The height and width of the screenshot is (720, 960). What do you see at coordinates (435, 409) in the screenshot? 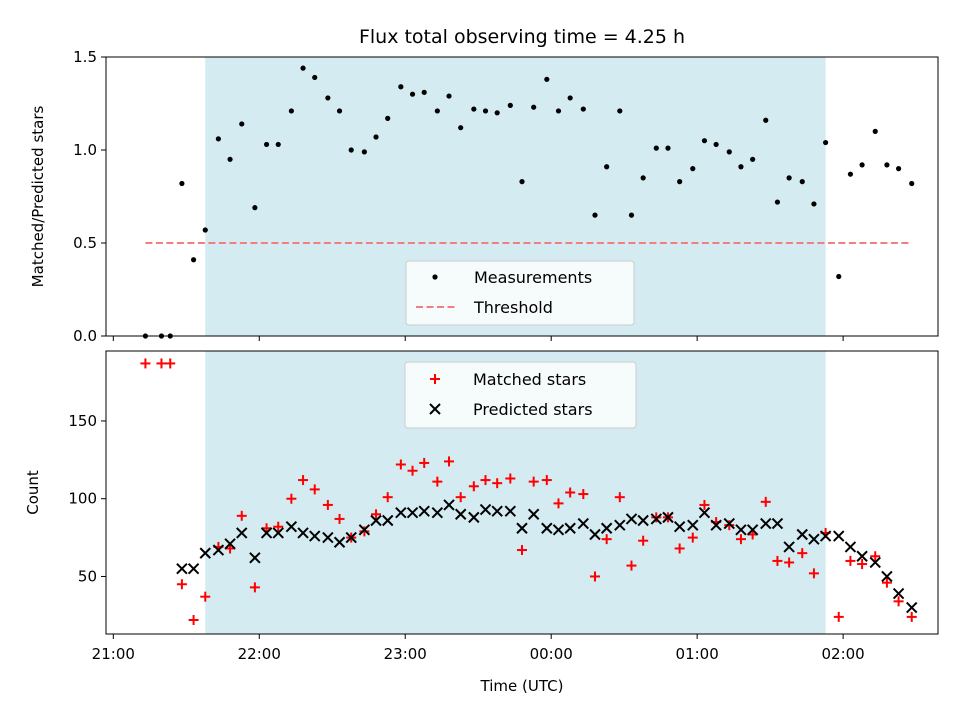
I see `legend-predicted-marker` at bounding box center [435, 409].